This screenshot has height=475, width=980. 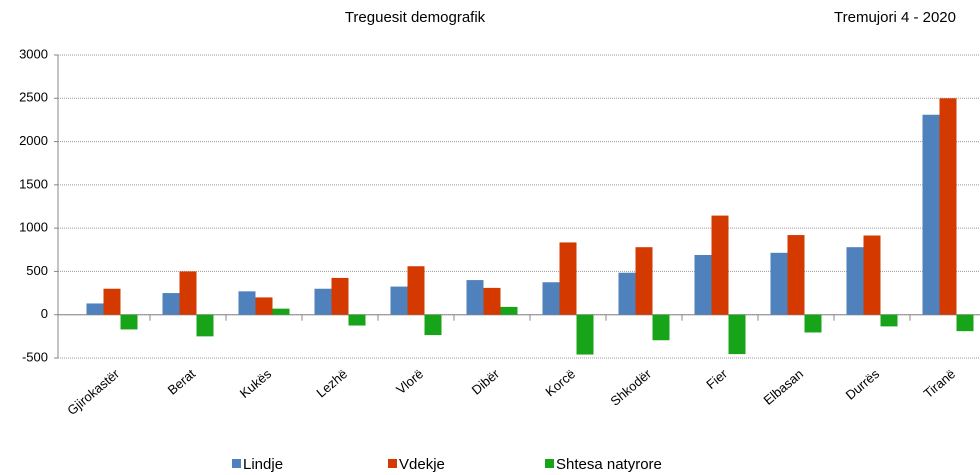 I want to click on chart-subtitle: Tremujori 4 - 2020, so click(x=895, y=17).